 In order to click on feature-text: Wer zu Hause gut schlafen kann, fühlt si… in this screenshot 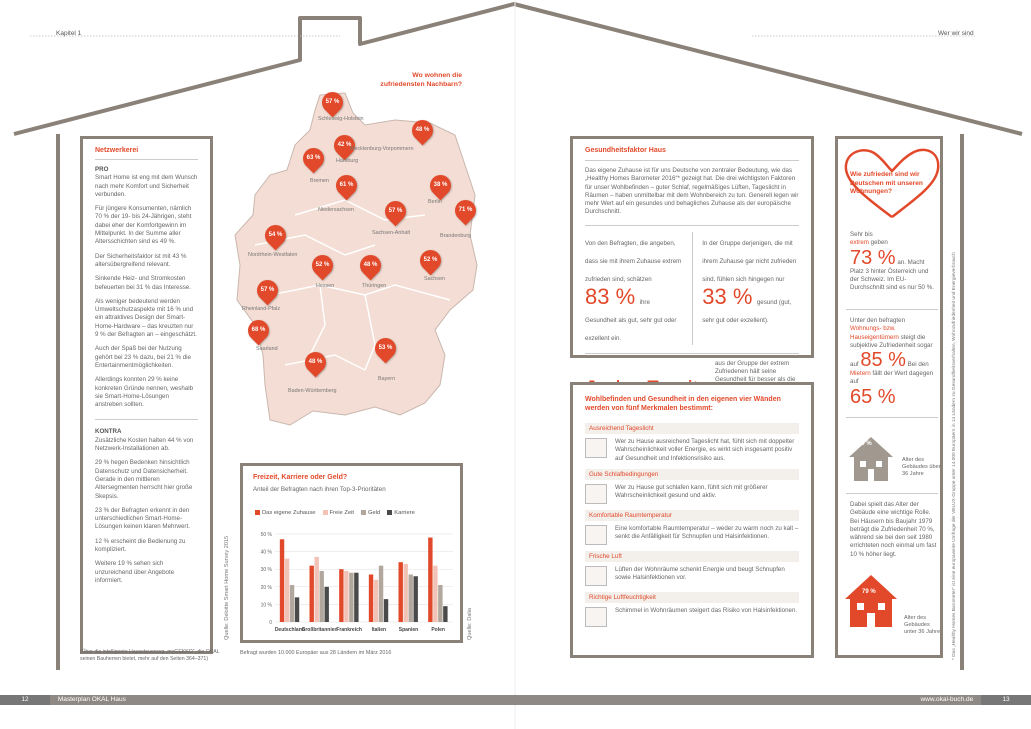, I will do `click(691, 491)`.